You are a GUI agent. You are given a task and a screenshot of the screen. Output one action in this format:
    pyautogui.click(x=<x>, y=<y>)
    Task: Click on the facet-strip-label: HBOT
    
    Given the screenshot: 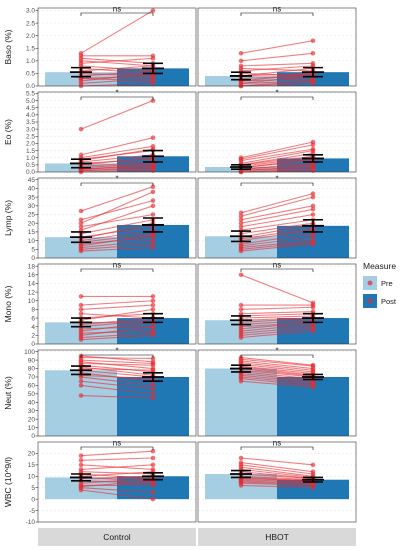 What is the action you would take?
    pyautogui.click(x=277, y=537)
    